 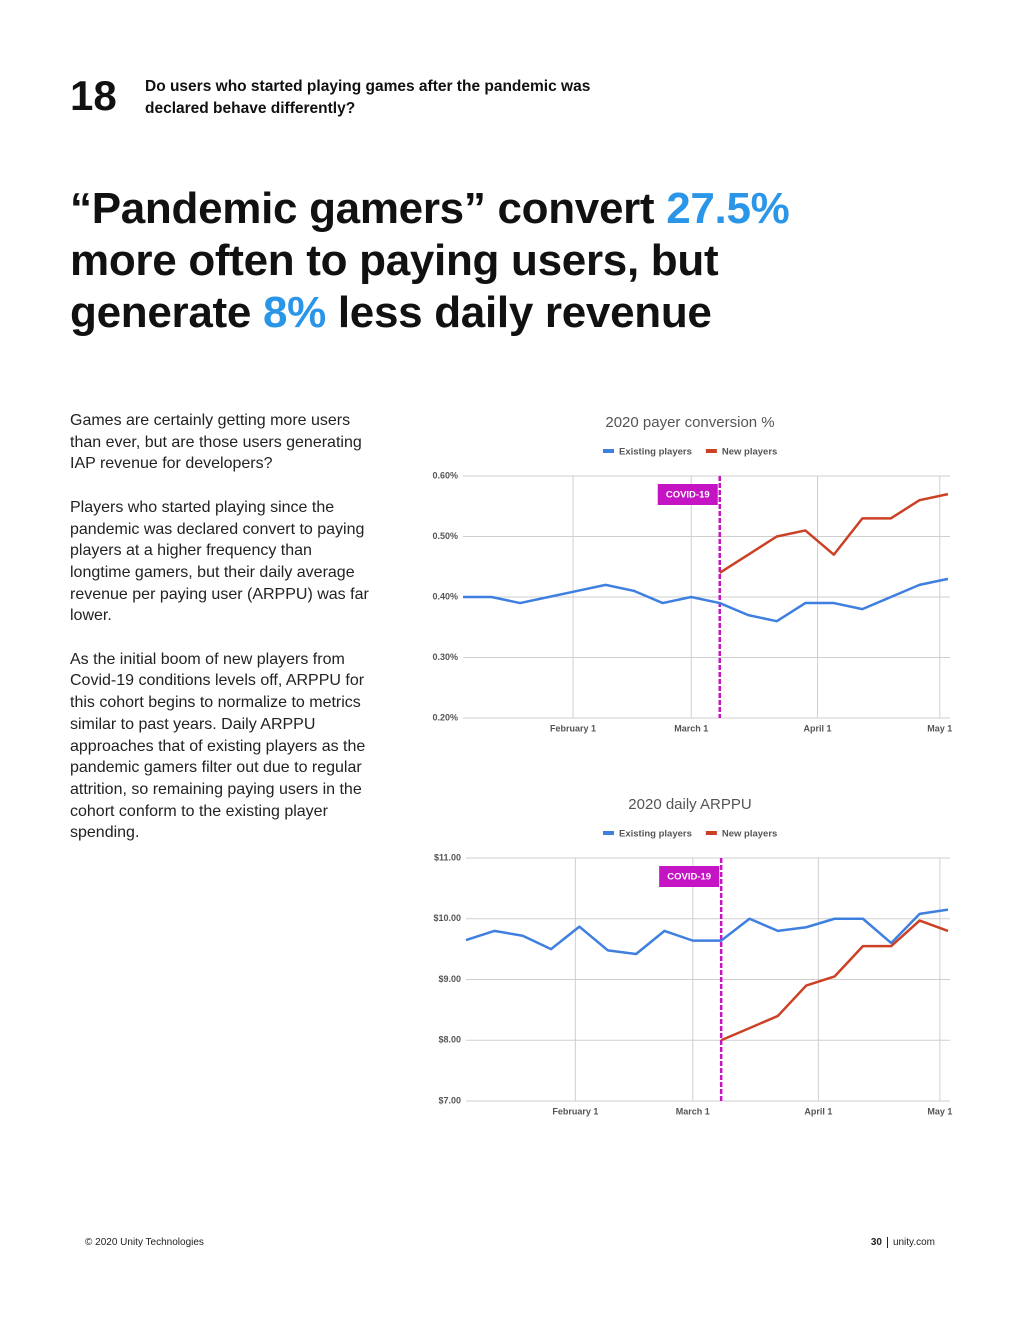 What do you see at coordinates (445, 596) in the screenshot?
I see `y-tick-label: 0.40%` at bounding box center [445, 596].